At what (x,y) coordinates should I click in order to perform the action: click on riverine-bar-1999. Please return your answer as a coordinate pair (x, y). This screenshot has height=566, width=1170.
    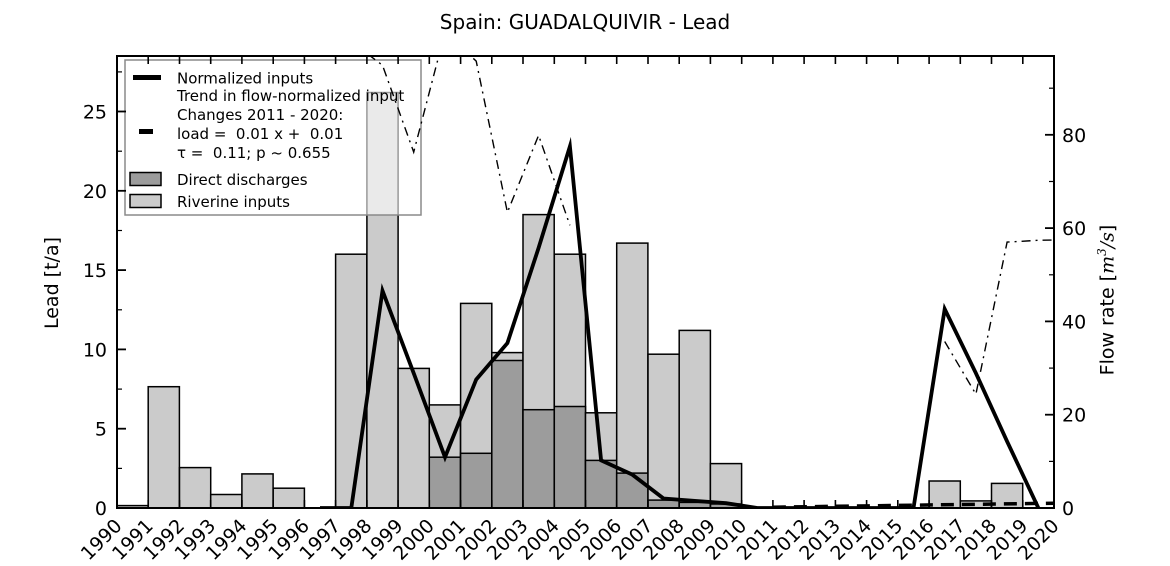
    Looking at the image, I should click on (414, 438).